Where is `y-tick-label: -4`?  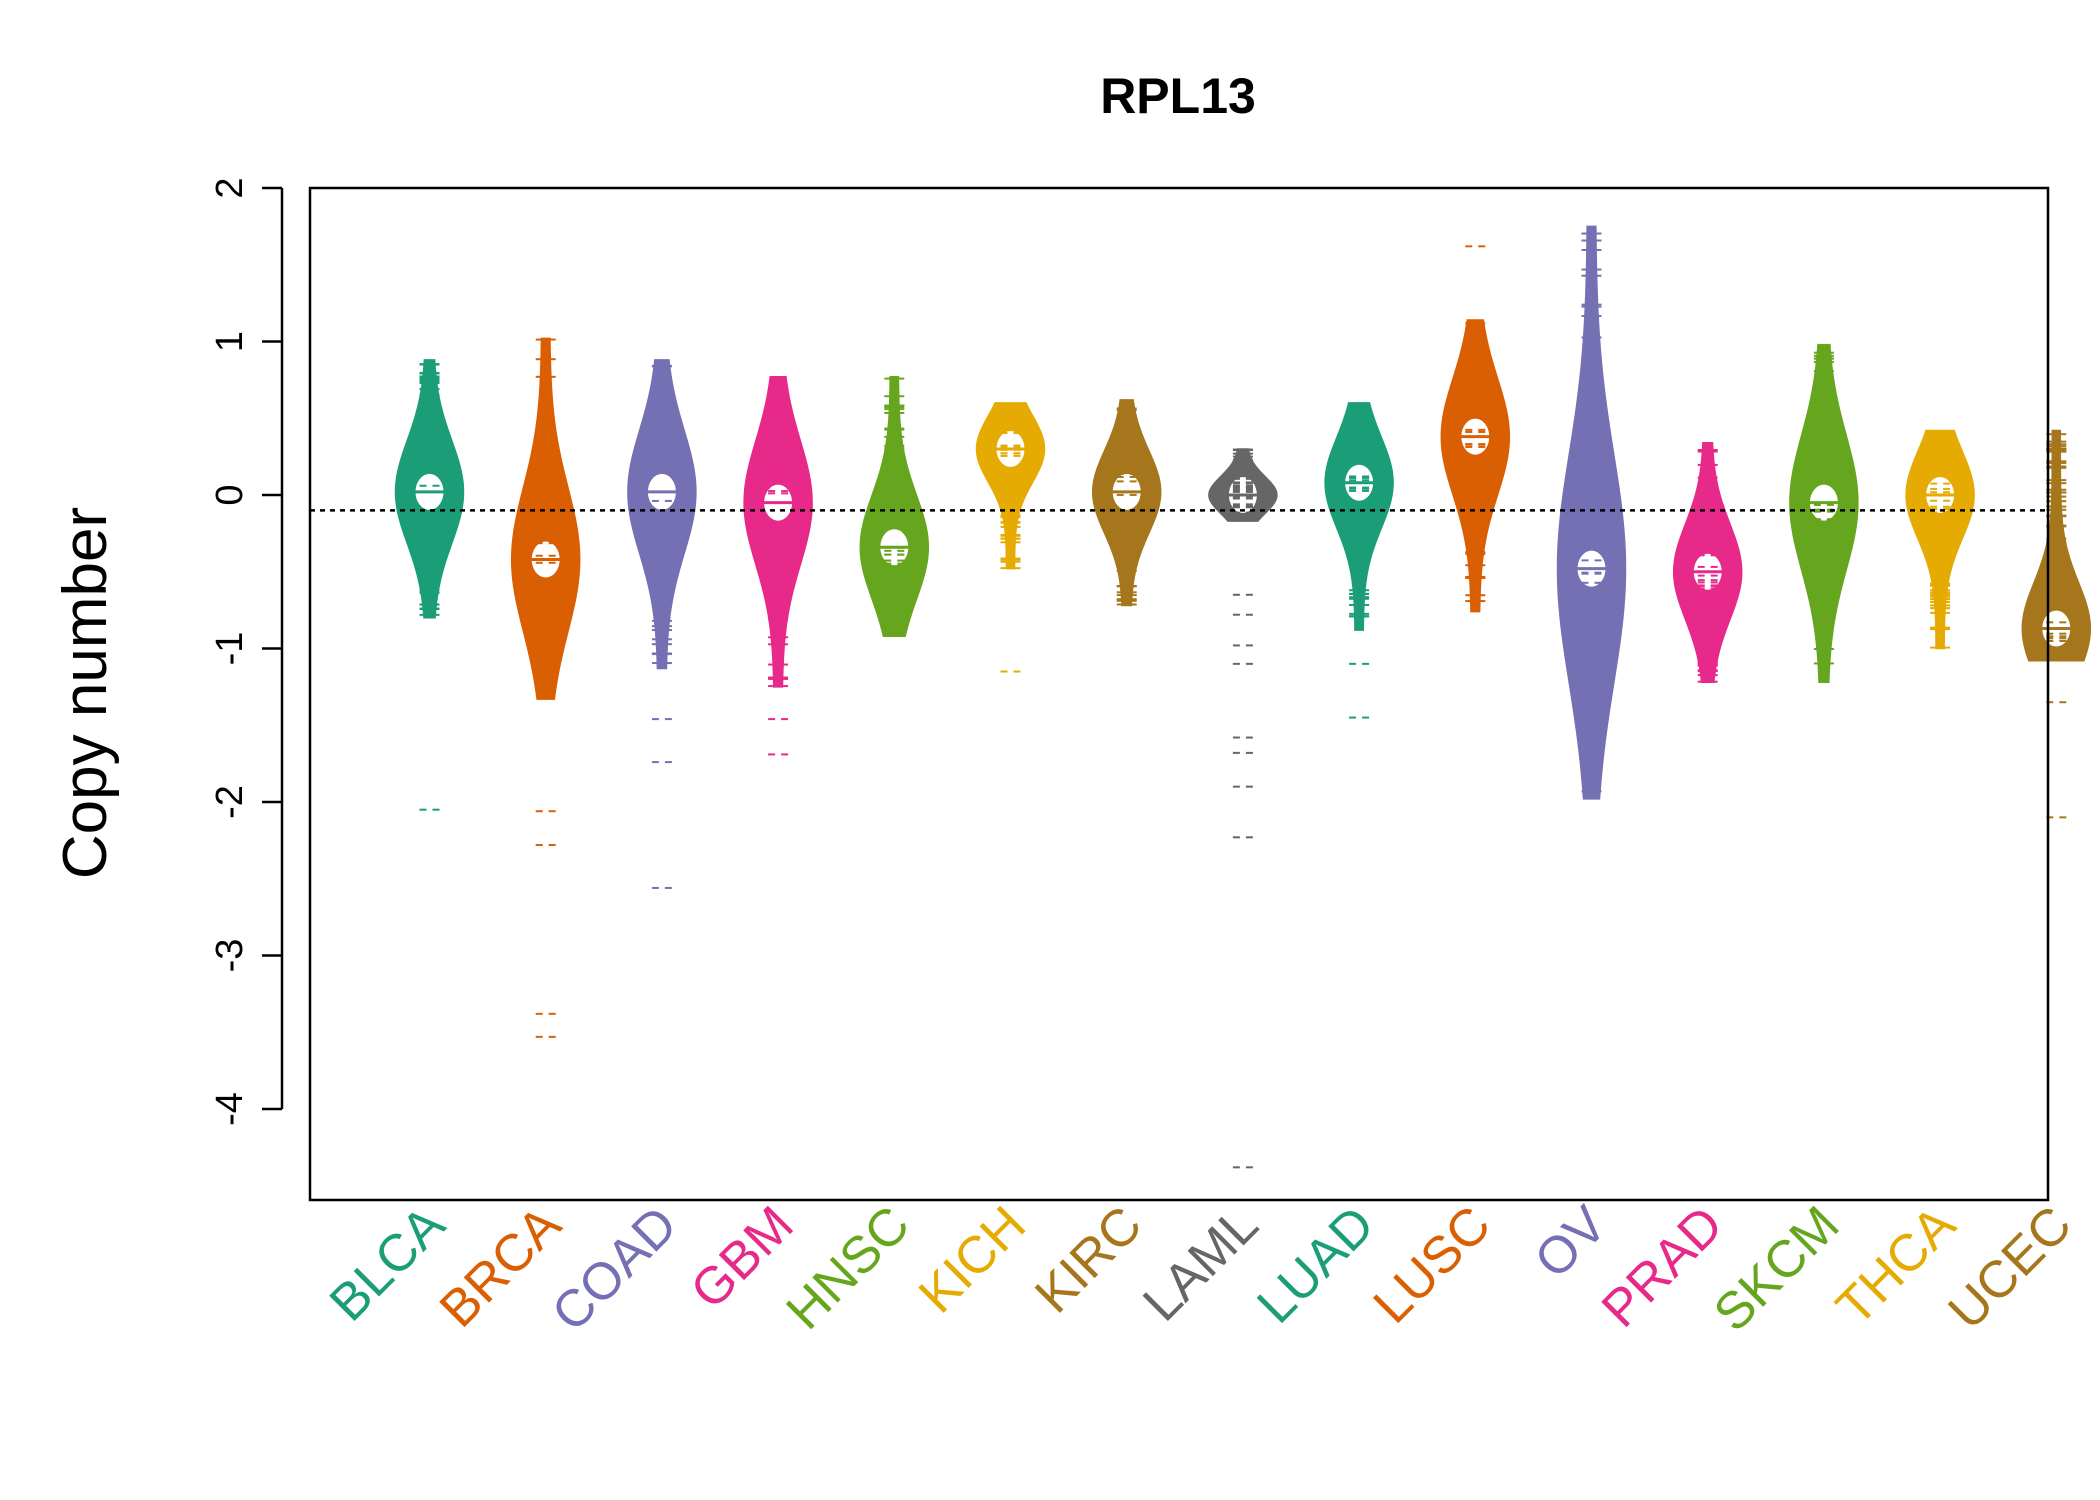
y-tick-label: -4 is located at coordinates (230, 1109).